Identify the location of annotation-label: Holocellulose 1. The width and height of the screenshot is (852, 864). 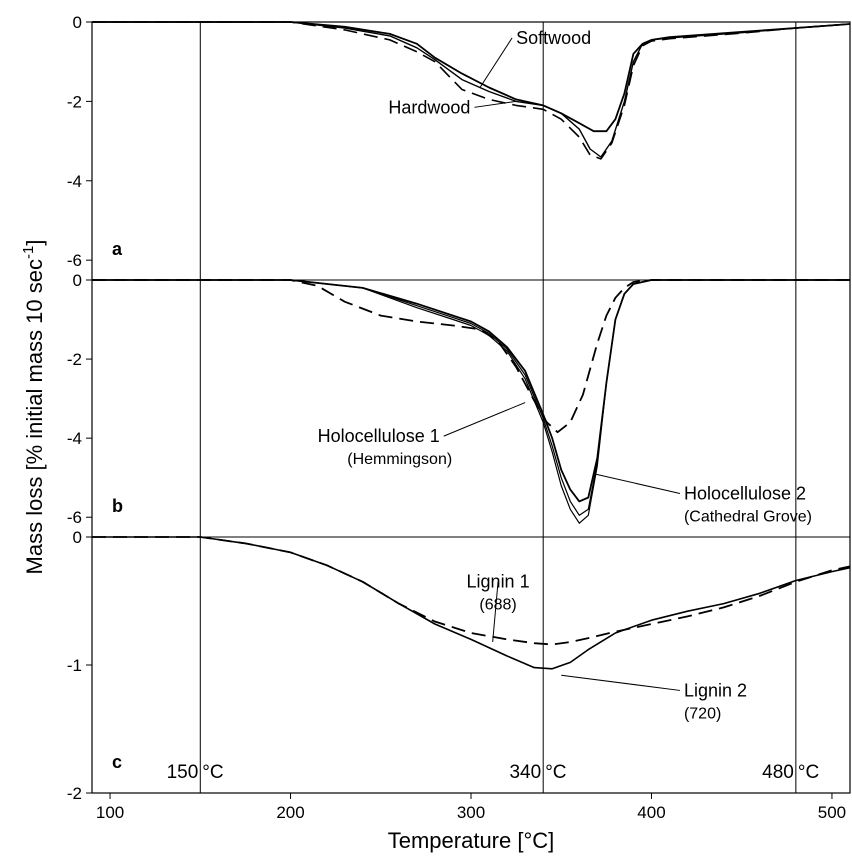
(379, 436).